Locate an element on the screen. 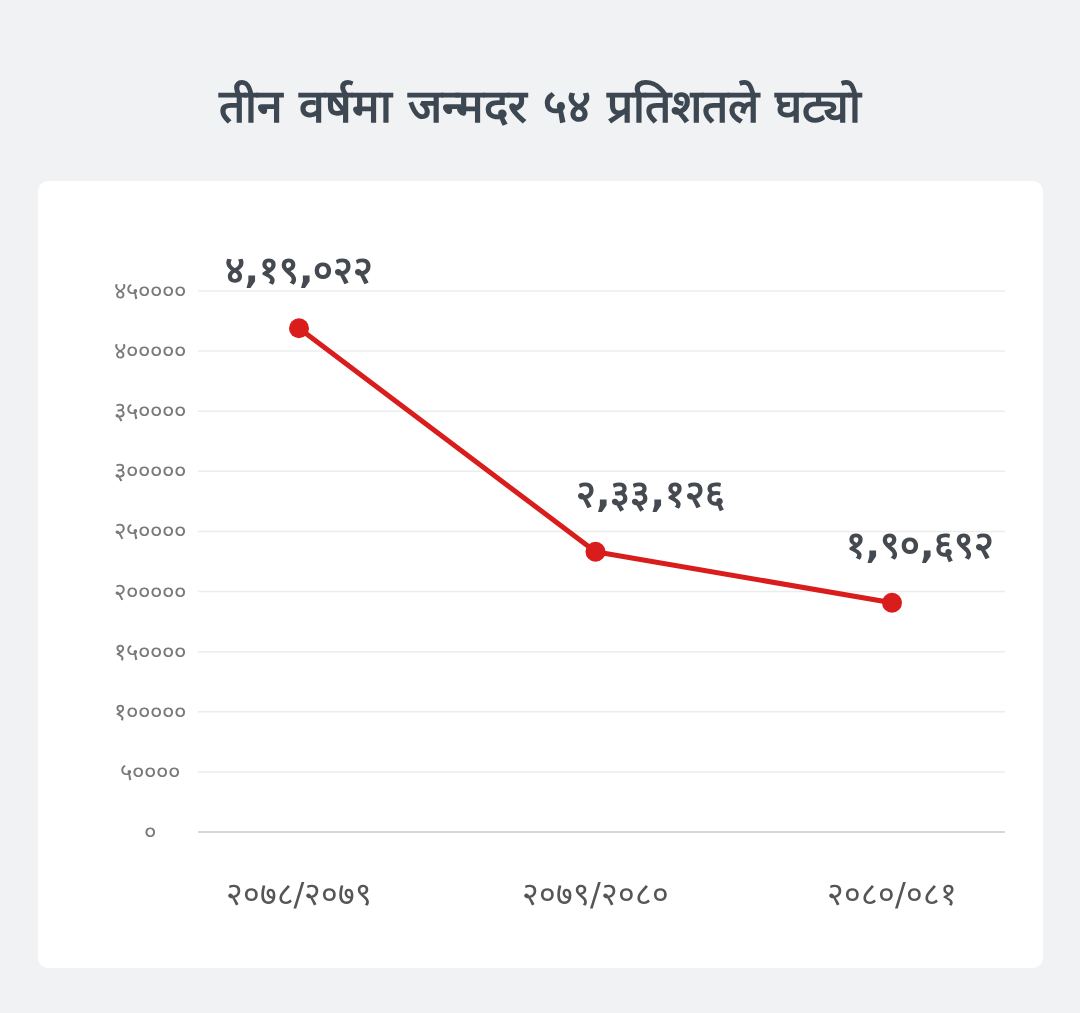 Image resolution: width=1080 pixels, height=1013 pixels. y-tick-label: २५०००० is located at coordinates (150, 531).